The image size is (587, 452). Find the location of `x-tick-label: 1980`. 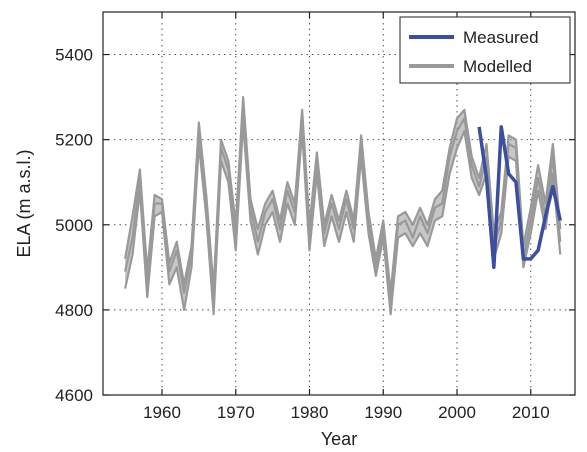

x-tick-label: 1980 is located at coordinates (310, 412).